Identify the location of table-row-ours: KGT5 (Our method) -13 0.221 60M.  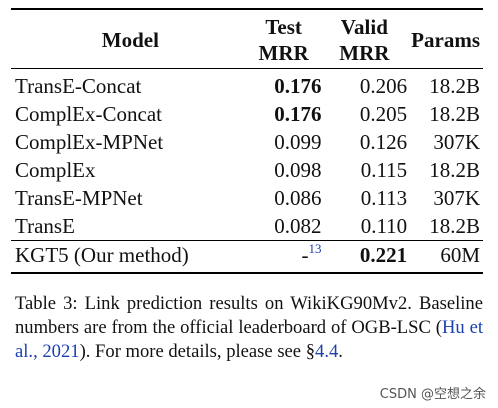
(247, 256).